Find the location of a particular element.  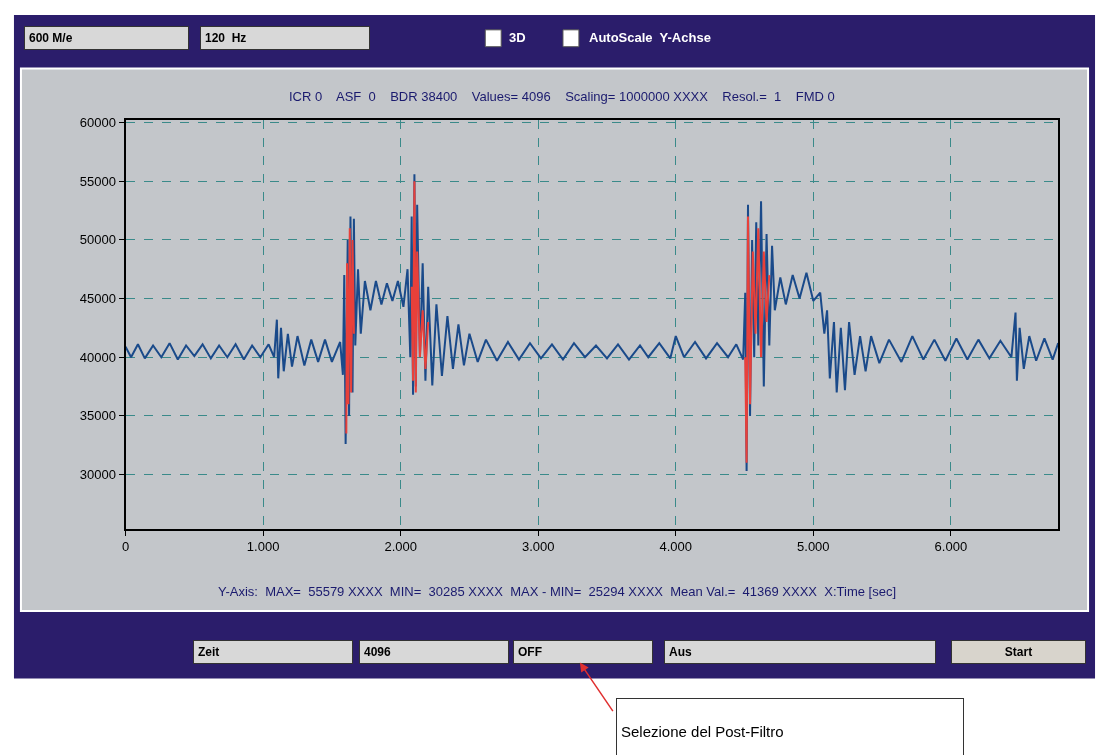

x-tick-label: 6.000 is located at coordinates (951, 547).